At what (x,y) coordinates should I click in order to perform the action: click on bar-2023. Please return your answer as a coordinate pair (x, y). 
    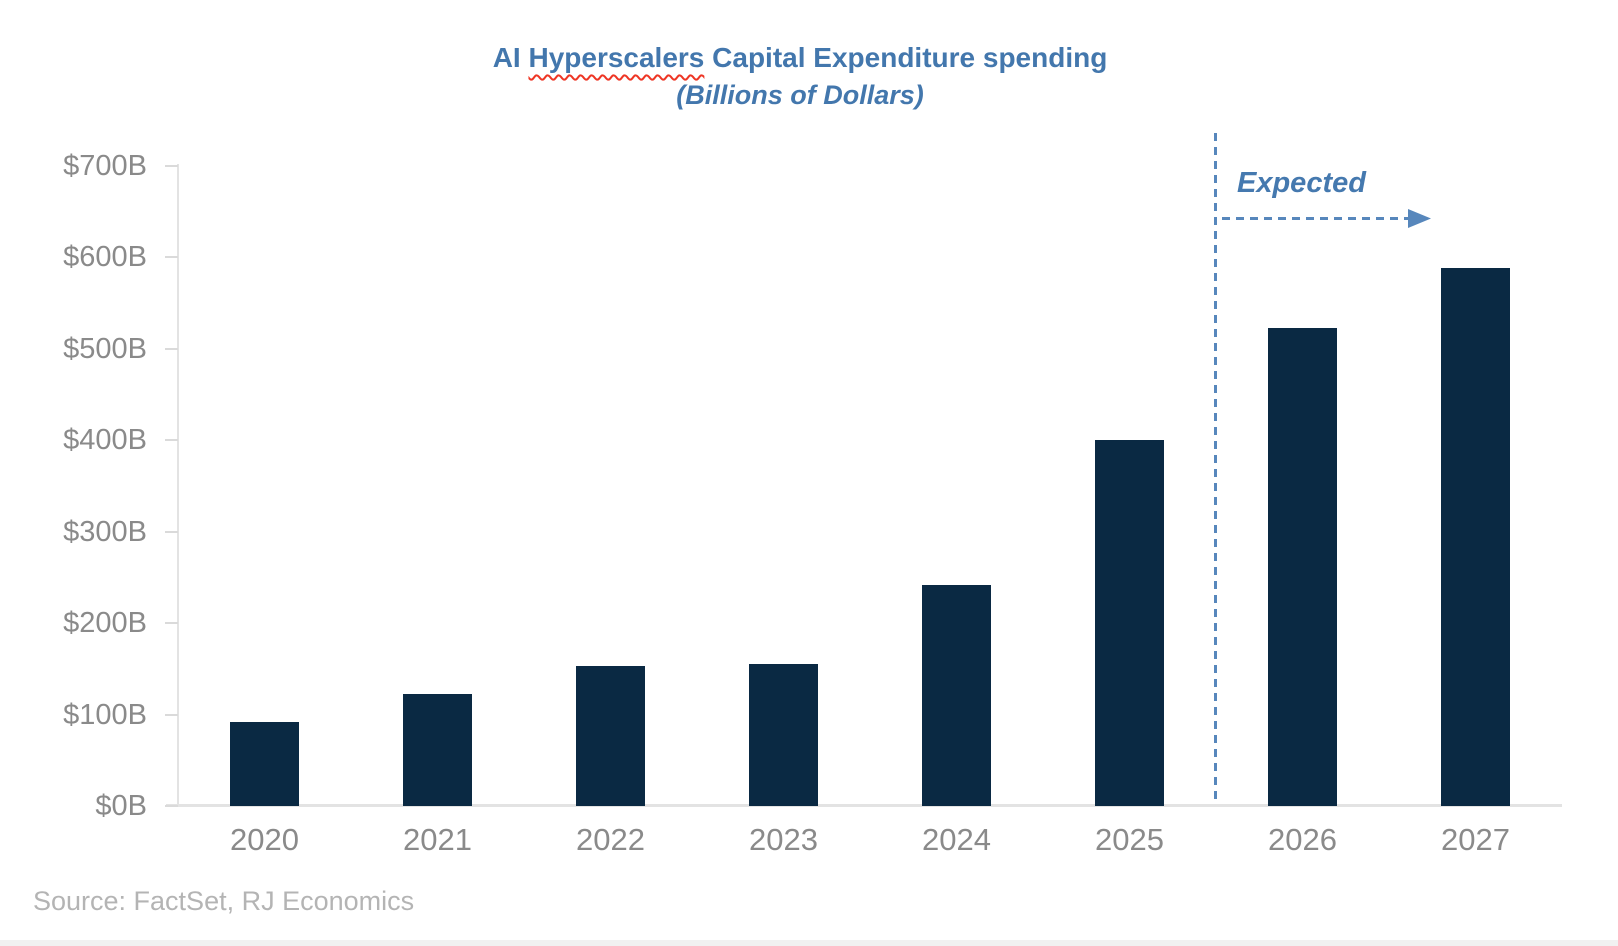
    Looking at the image, I should click on (783, 735).